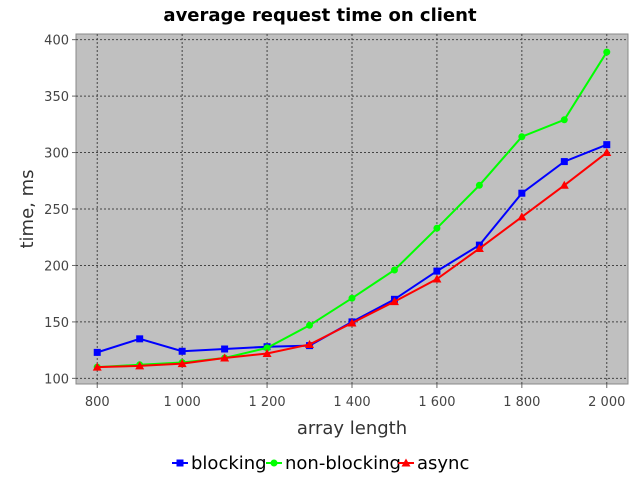  I want to click on legend-item-async: async, so click(433, 463).